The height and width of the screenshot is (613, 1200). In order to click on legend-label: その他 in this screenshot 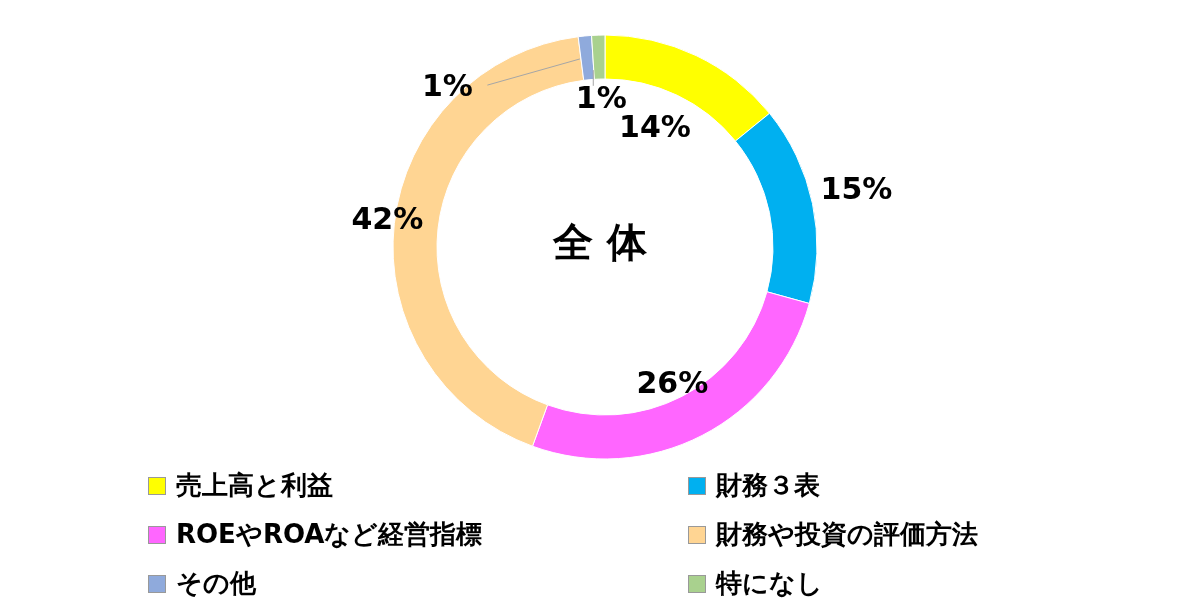, I will do `click(216, 583)`.